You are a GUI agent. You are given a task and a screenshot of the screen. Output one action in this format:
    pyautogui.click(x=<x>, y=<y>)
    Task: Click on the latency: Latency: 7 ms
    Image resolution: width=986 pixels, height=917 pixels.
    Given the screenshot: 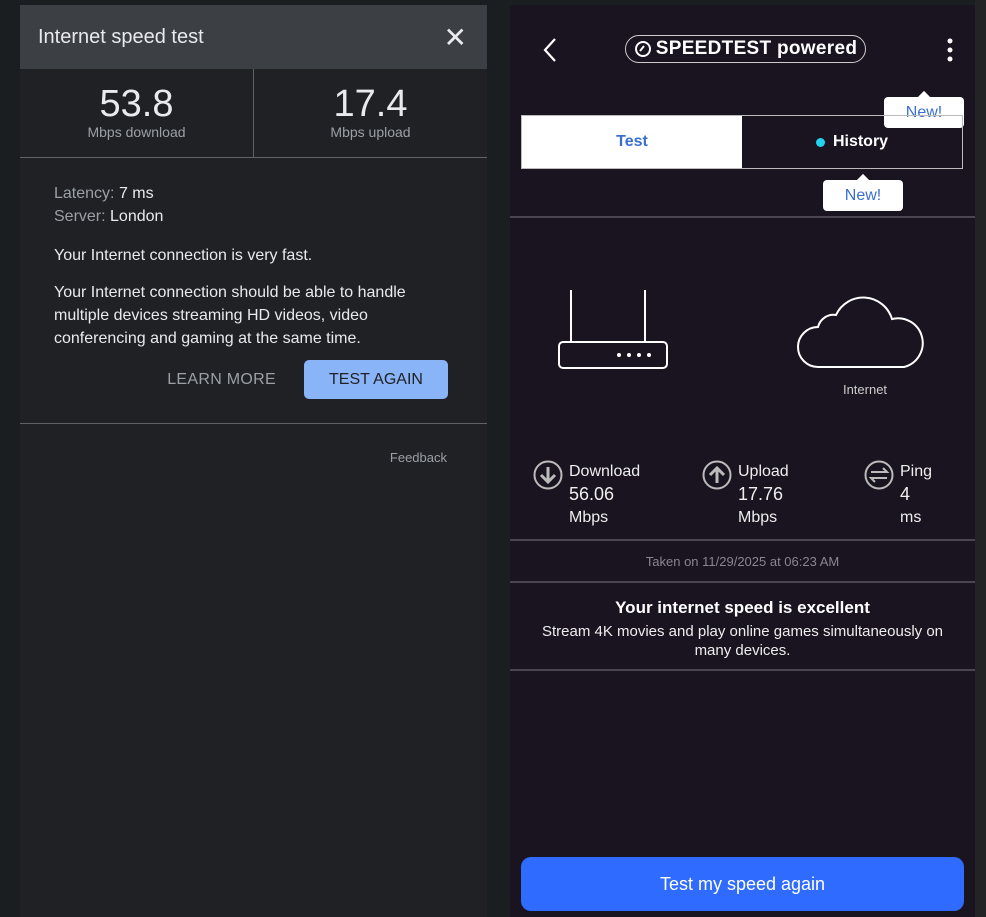 What is the action you would take?
    pyautogui.click(x=253, y=193)
    